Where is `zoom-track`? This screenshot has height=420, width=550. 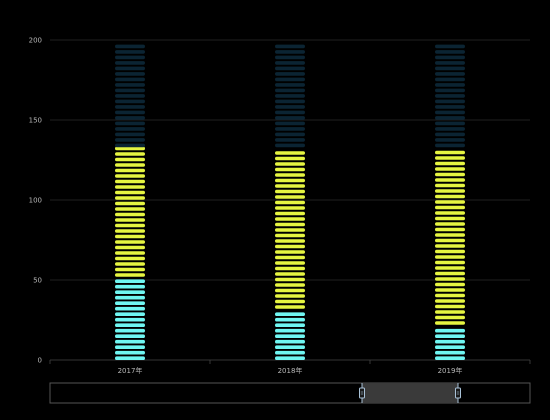 zoom-track is located at coordinates (290, 393).